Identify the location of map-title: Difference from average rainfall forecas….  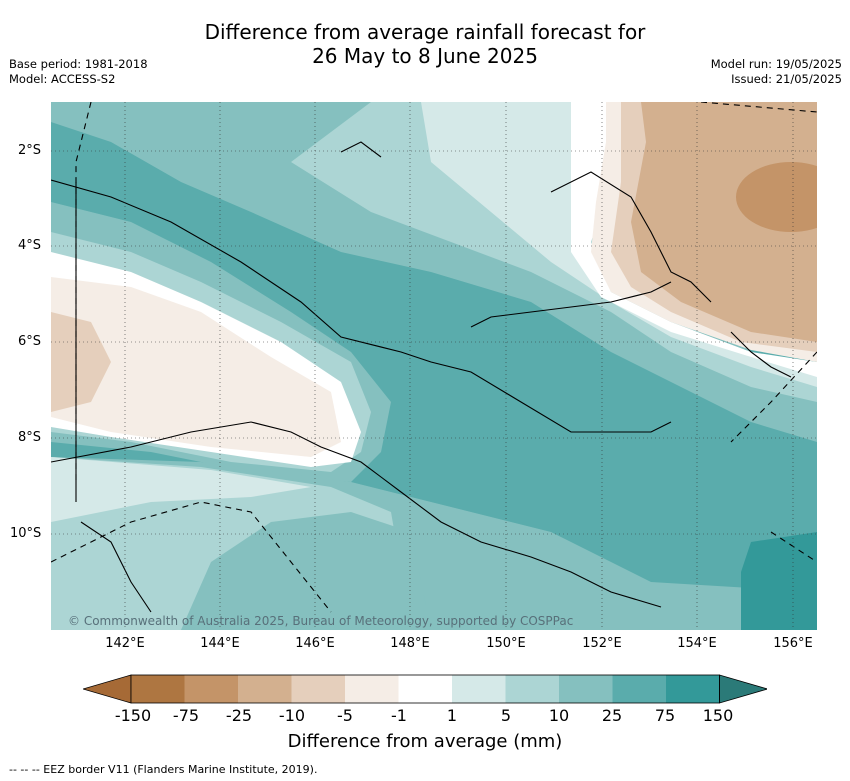
(425, 44).